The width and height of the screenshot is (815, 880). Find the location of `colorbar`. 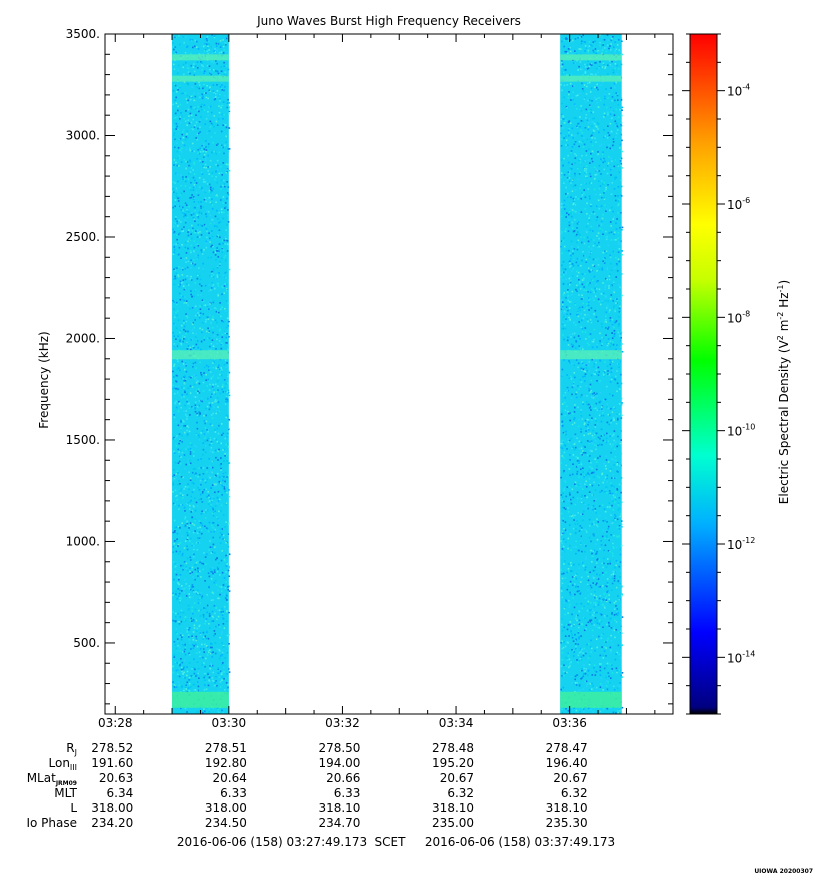

colorbar is located at coordinates (703, 374).